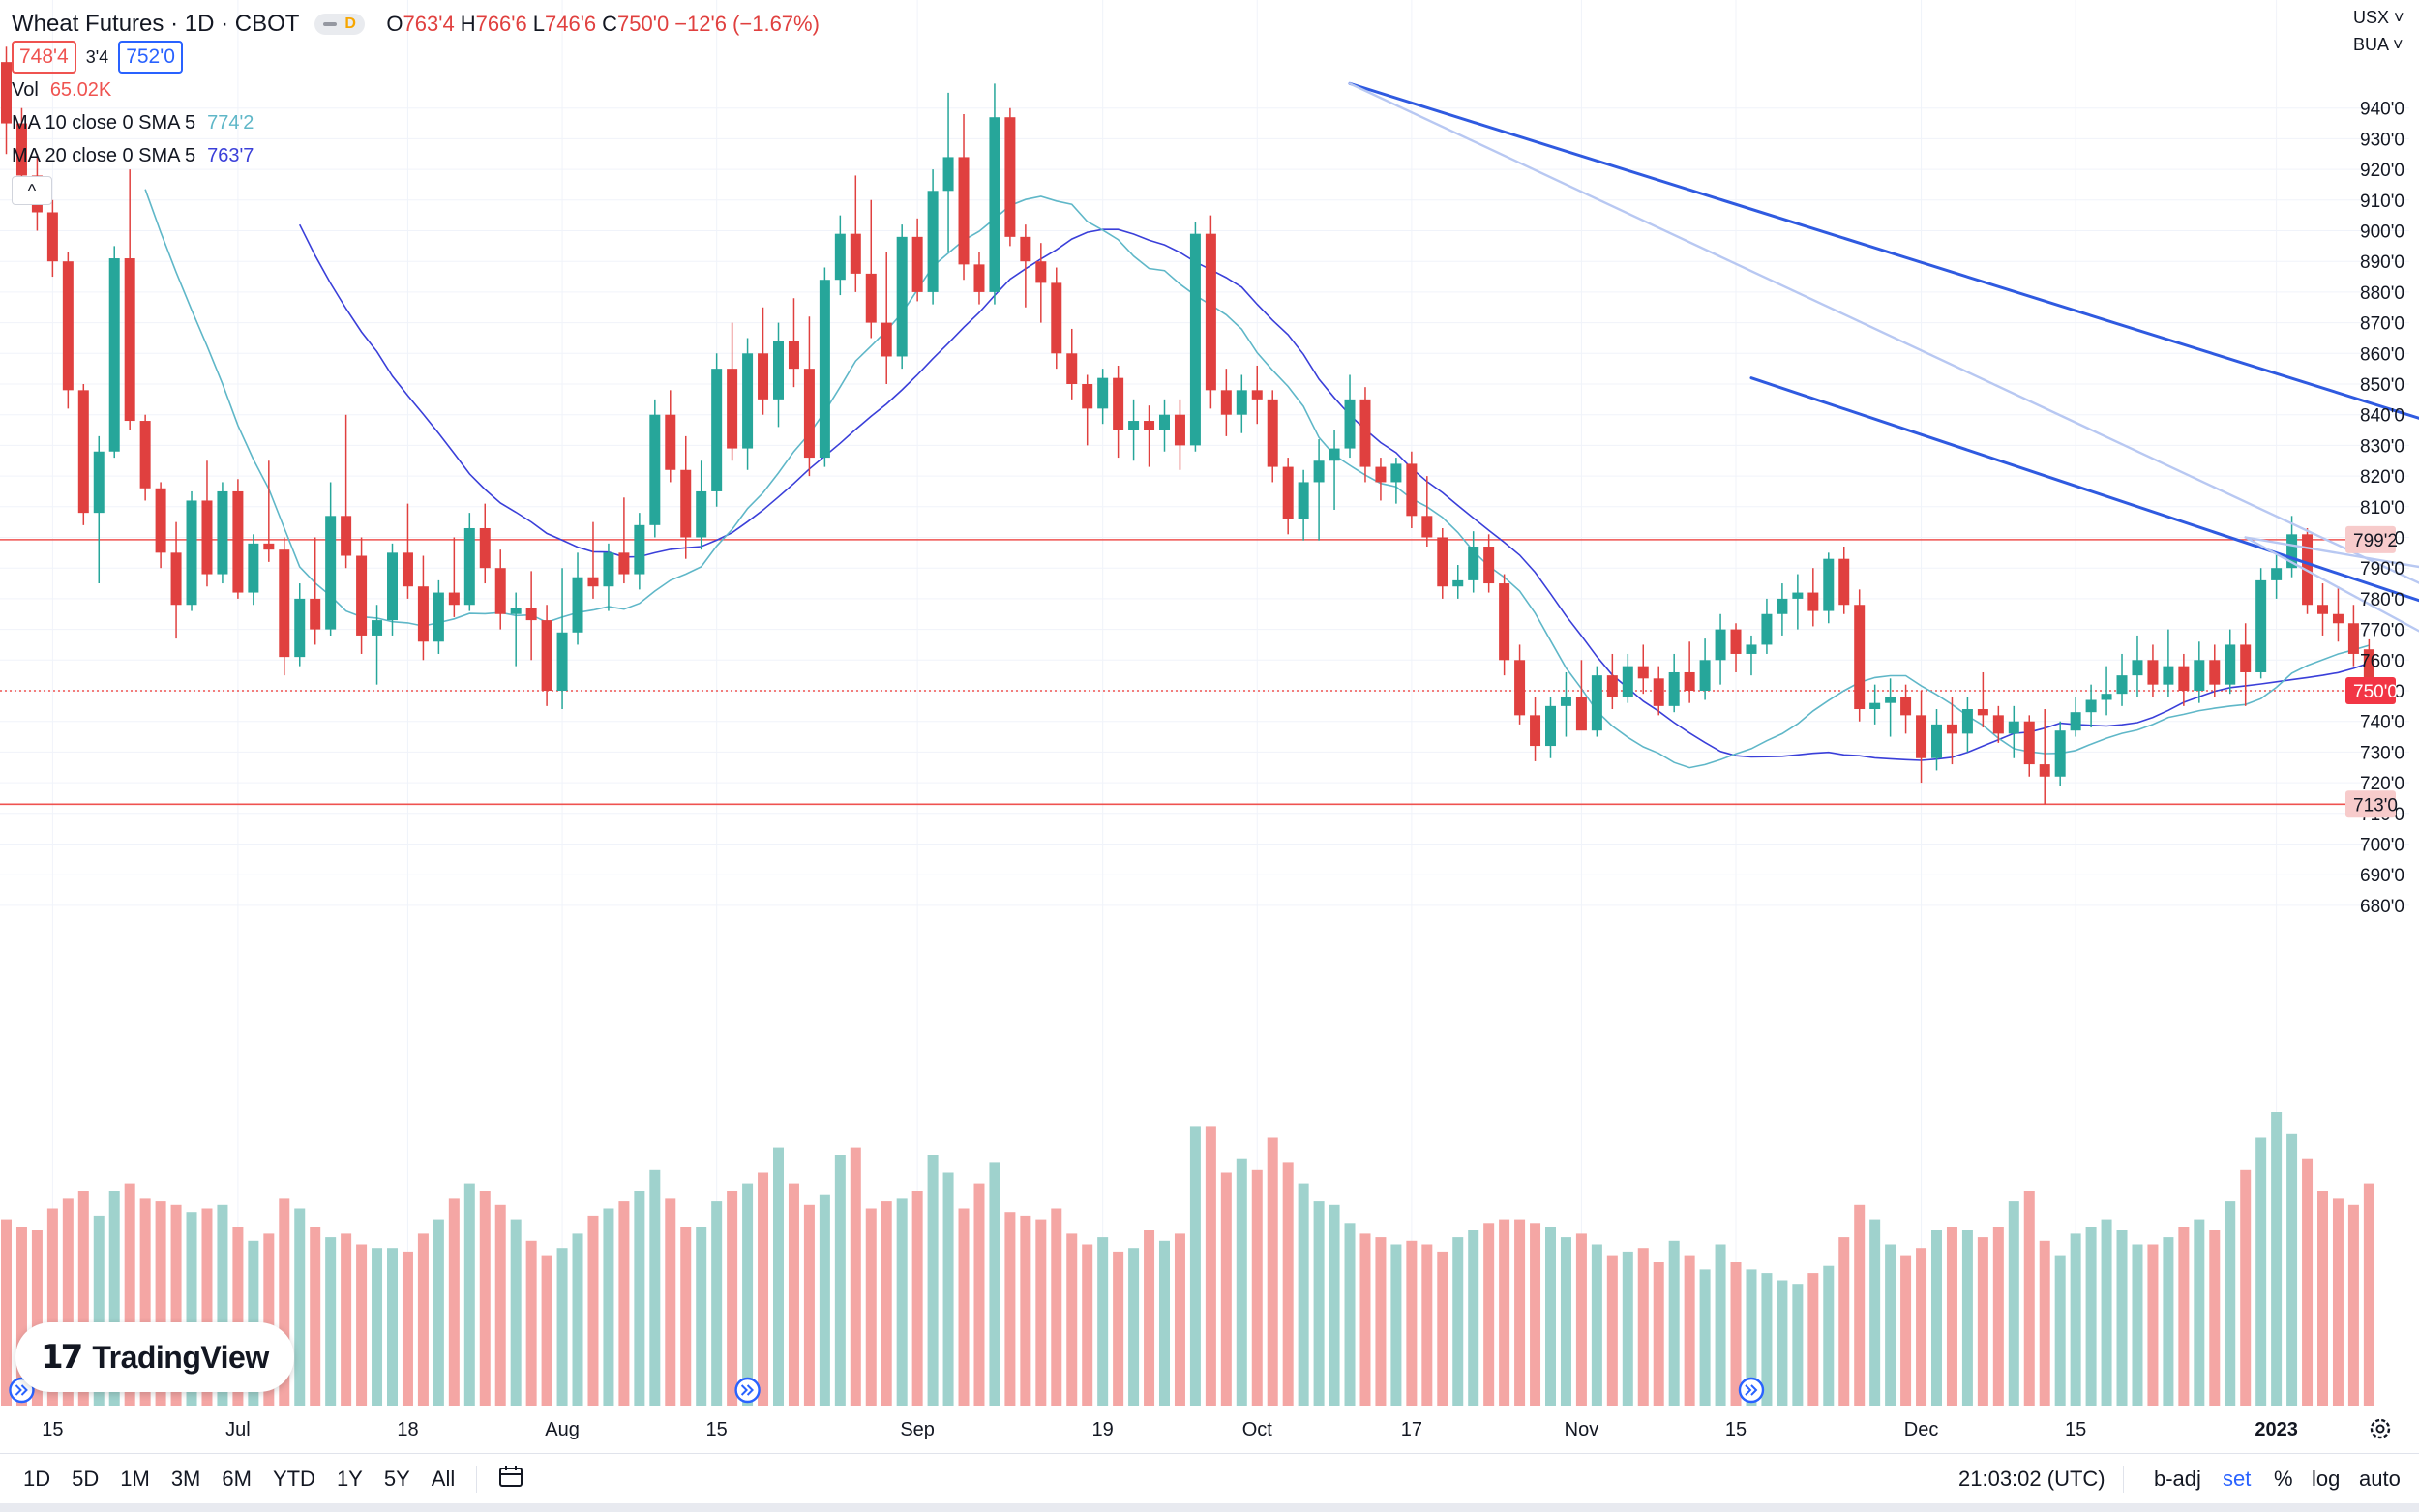 The image size is (2419, 1512). I want to click on collapse-legend-button: ^, so click(32, 191).